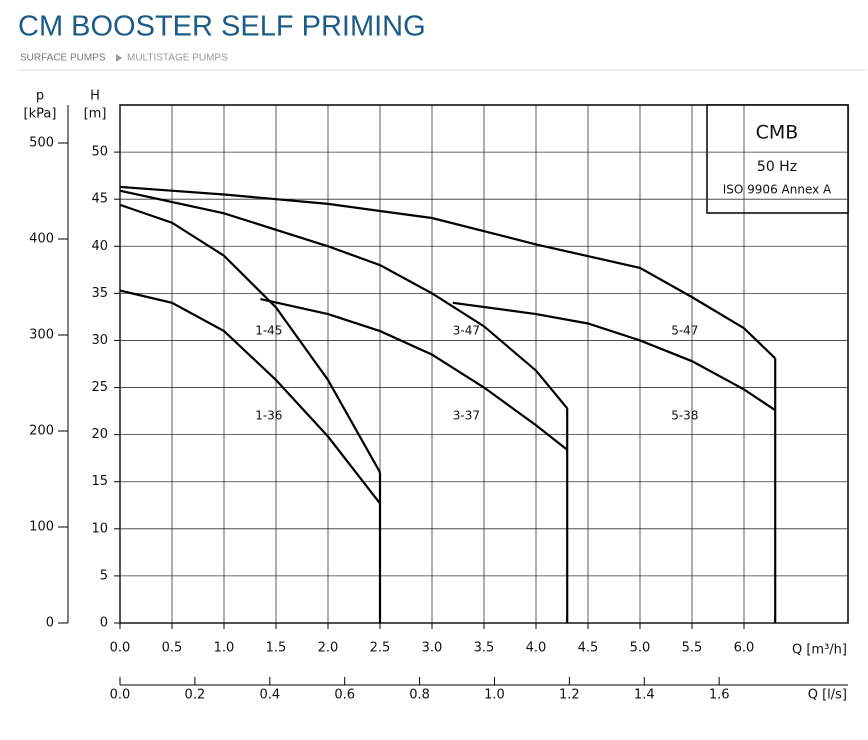 The height and width of the screenshot is (740, 868). What do you see at coordinates (40, 96) in the screenshot?
I see `y2-axis-label: p` at bounding box center [40, 96].